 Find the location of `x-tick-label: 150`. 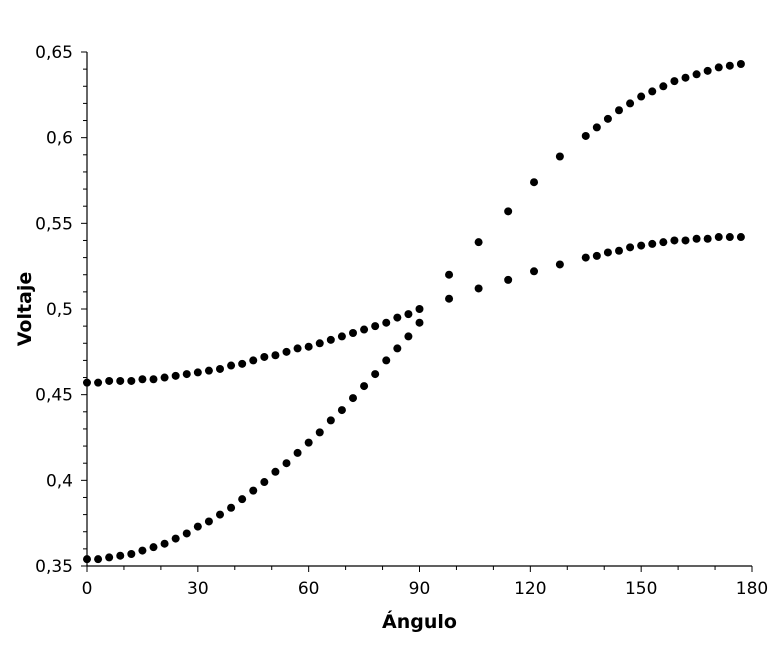

x-tick-label: 150 is located at coordinates (641, 589).